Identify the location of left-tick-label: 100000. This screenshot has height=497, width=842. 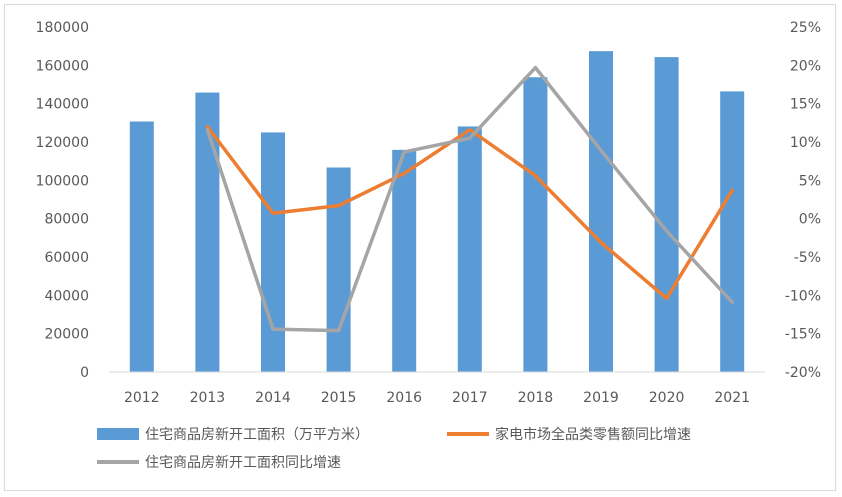
(62, 181).